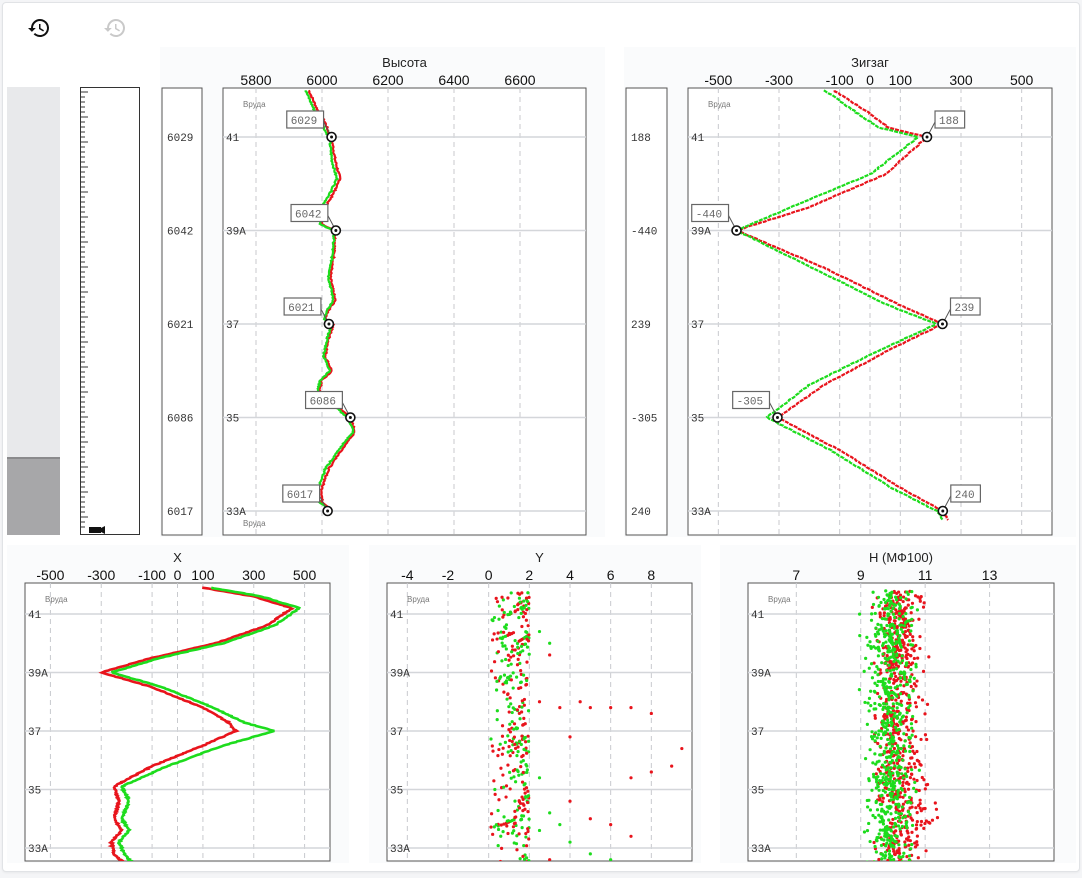  What do you see at coordinates (529, 575) in the screenshot?
I see `x-tick-label: 2` at bounding box center [529, 575].